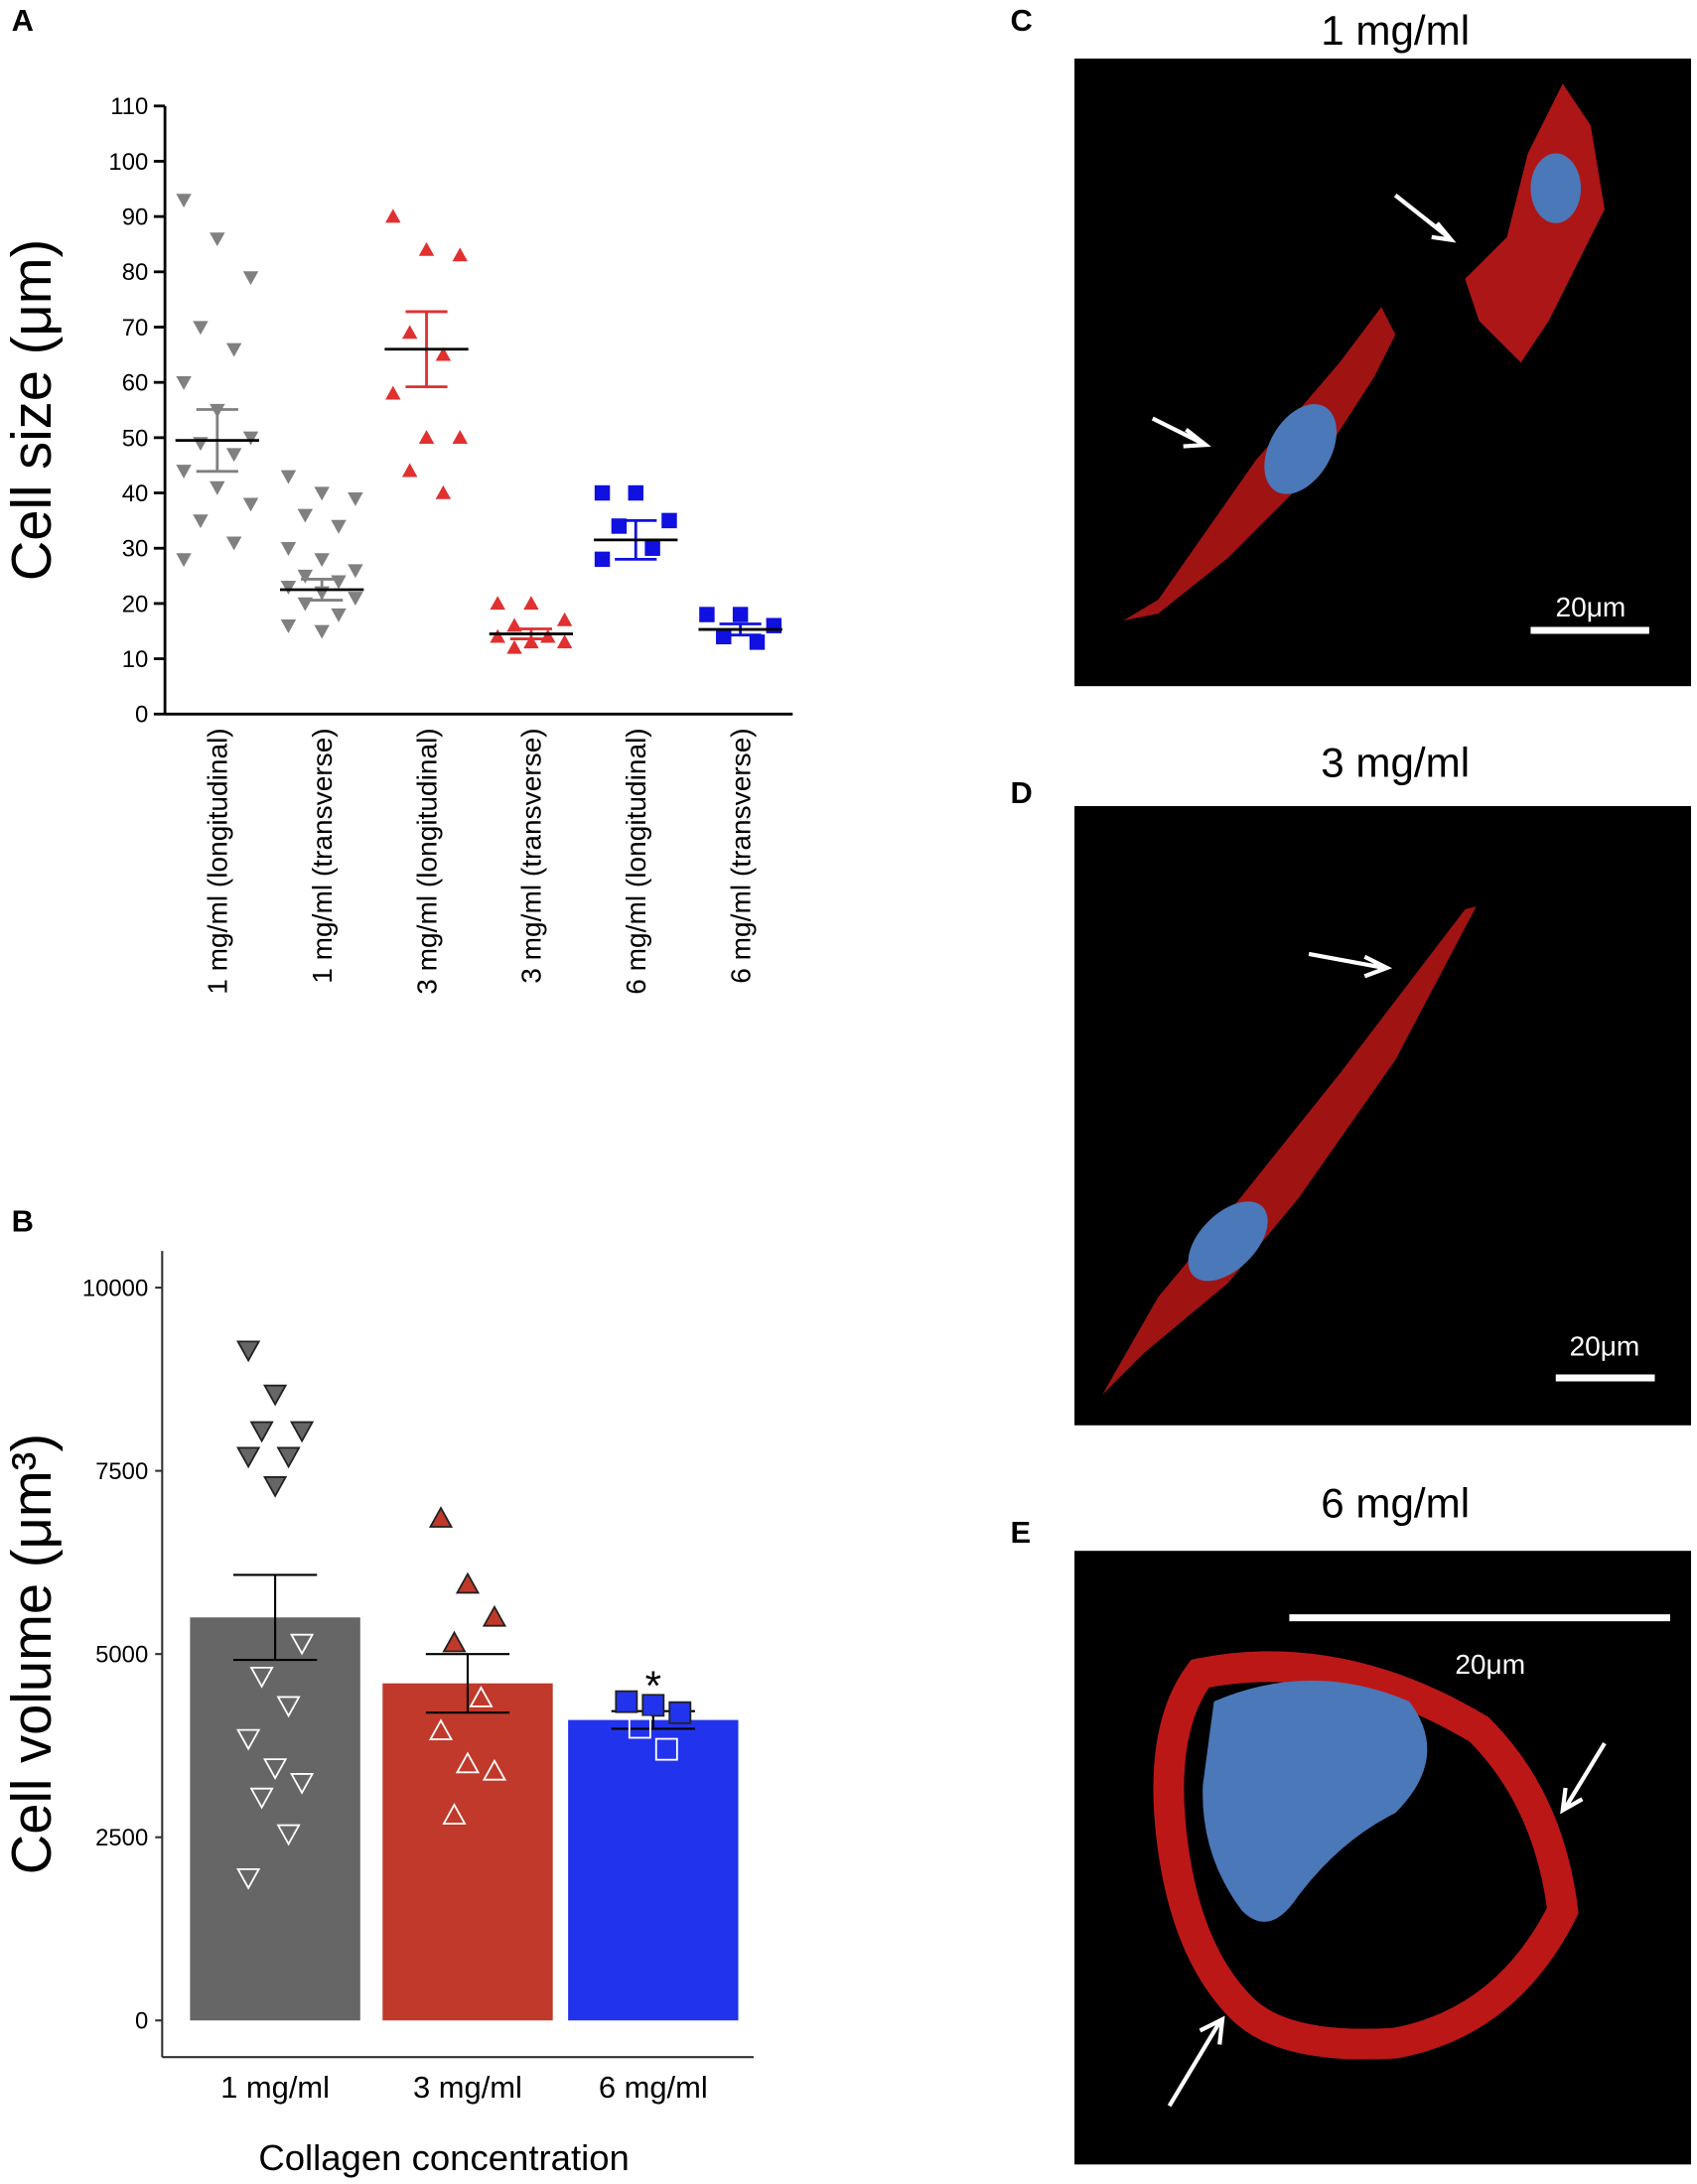 Image resolution: width=1697 pixels, height=2184 pixels. Describe the element at coordinates (135, 218) in the screenshot. I see `y-tick-label: 90` at that location.